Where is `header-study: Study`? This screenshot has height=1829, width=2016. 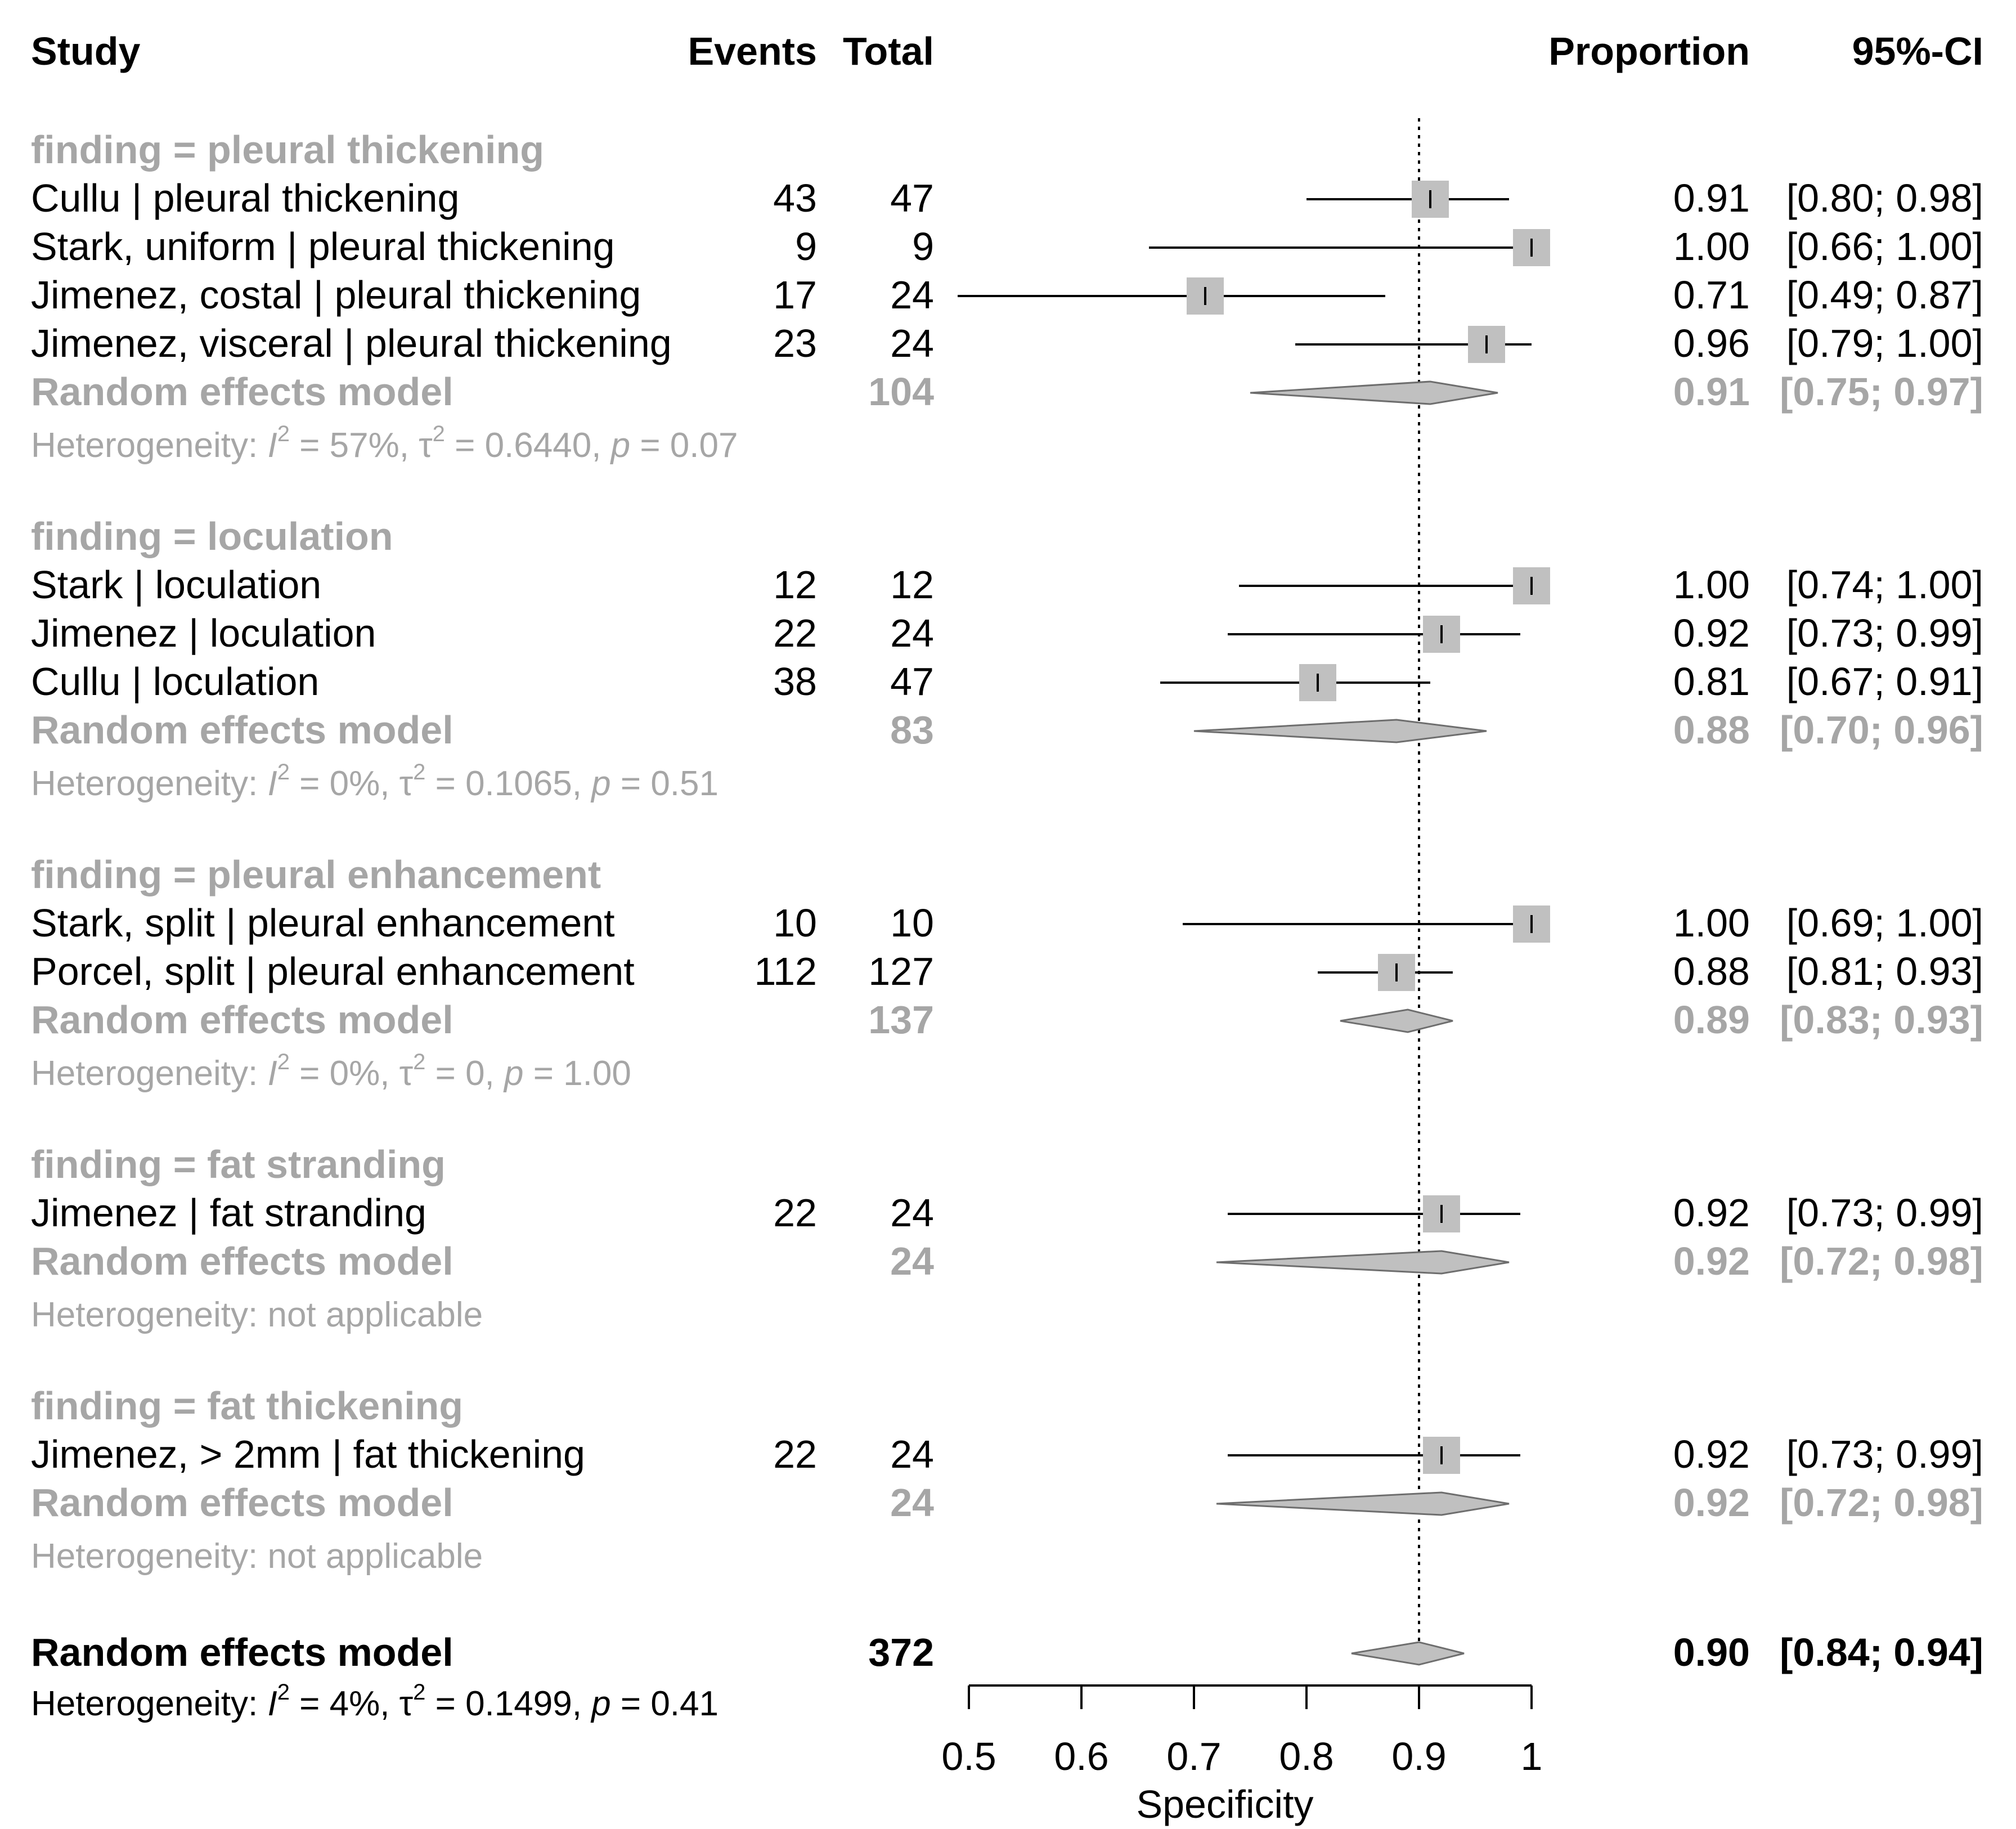 header-study: Study is located at coordinates (86, 51).